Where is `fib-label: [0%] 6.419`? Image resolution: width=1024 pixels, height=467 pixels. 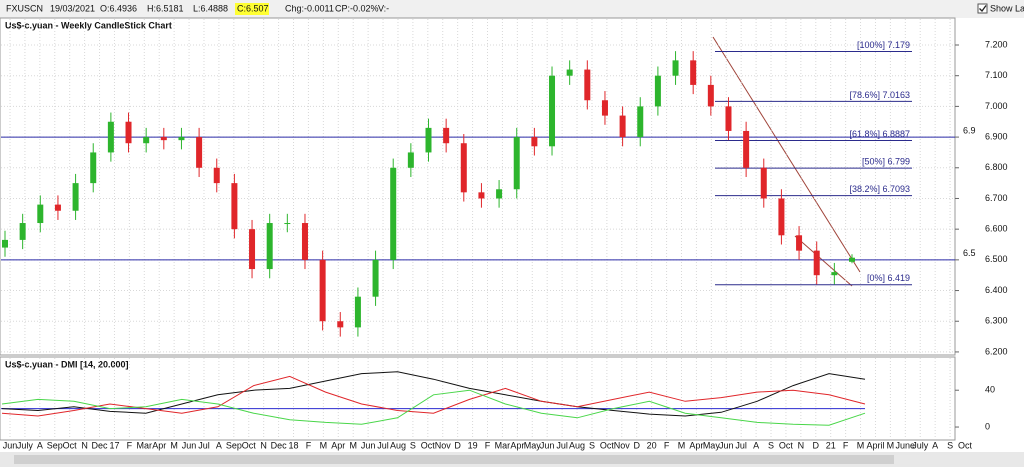
fib-label: [0%] 6.419 is located at coordinates (888, 278).